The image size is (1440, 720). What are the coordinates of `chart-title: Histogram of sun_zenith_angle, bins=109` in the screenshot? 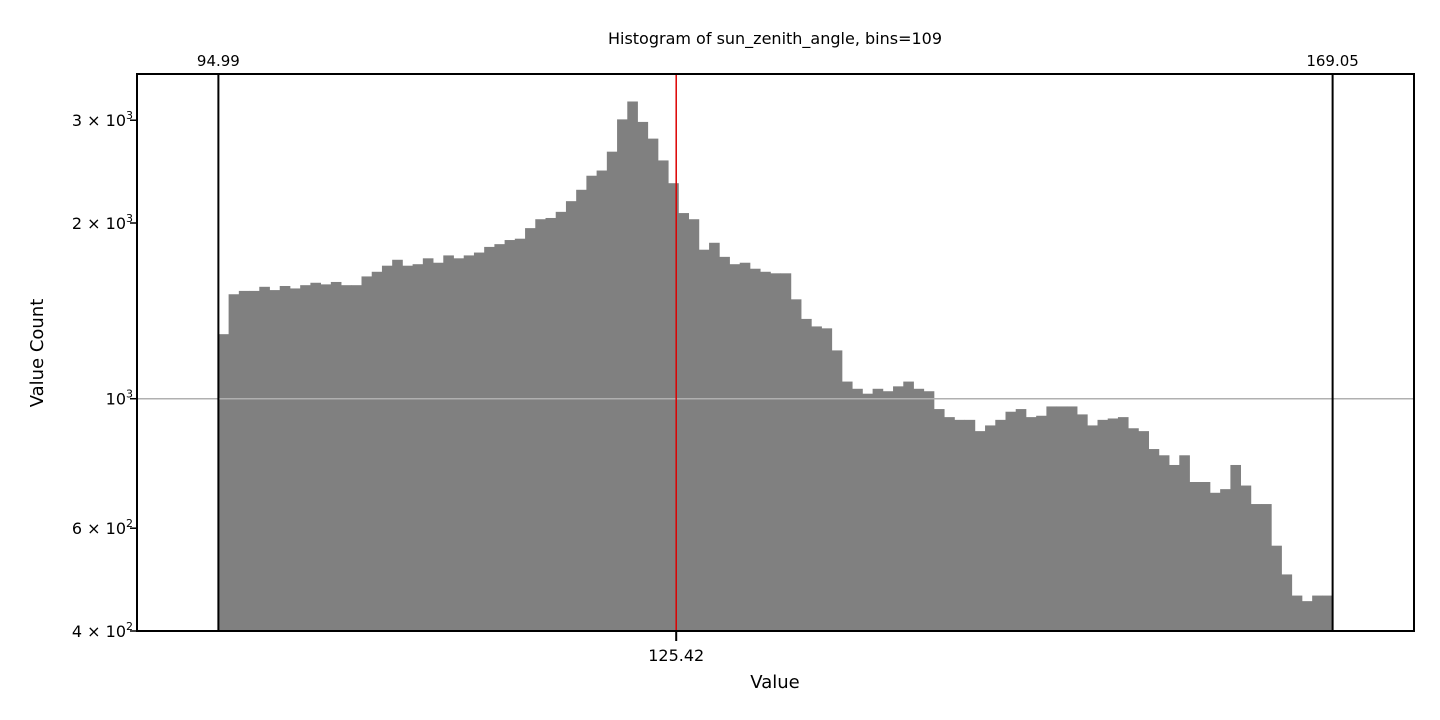 It's located at (775, 39).